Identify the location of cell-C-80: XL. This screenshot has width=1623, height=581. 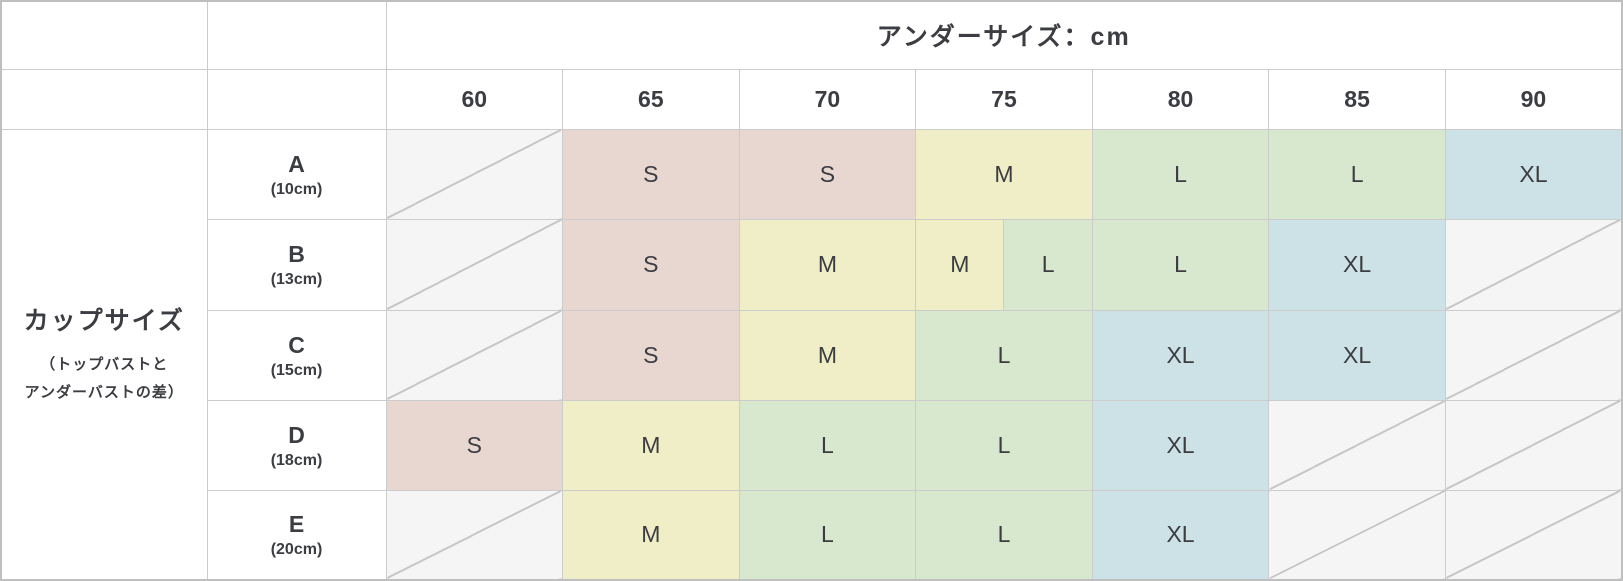
(1180, 355).